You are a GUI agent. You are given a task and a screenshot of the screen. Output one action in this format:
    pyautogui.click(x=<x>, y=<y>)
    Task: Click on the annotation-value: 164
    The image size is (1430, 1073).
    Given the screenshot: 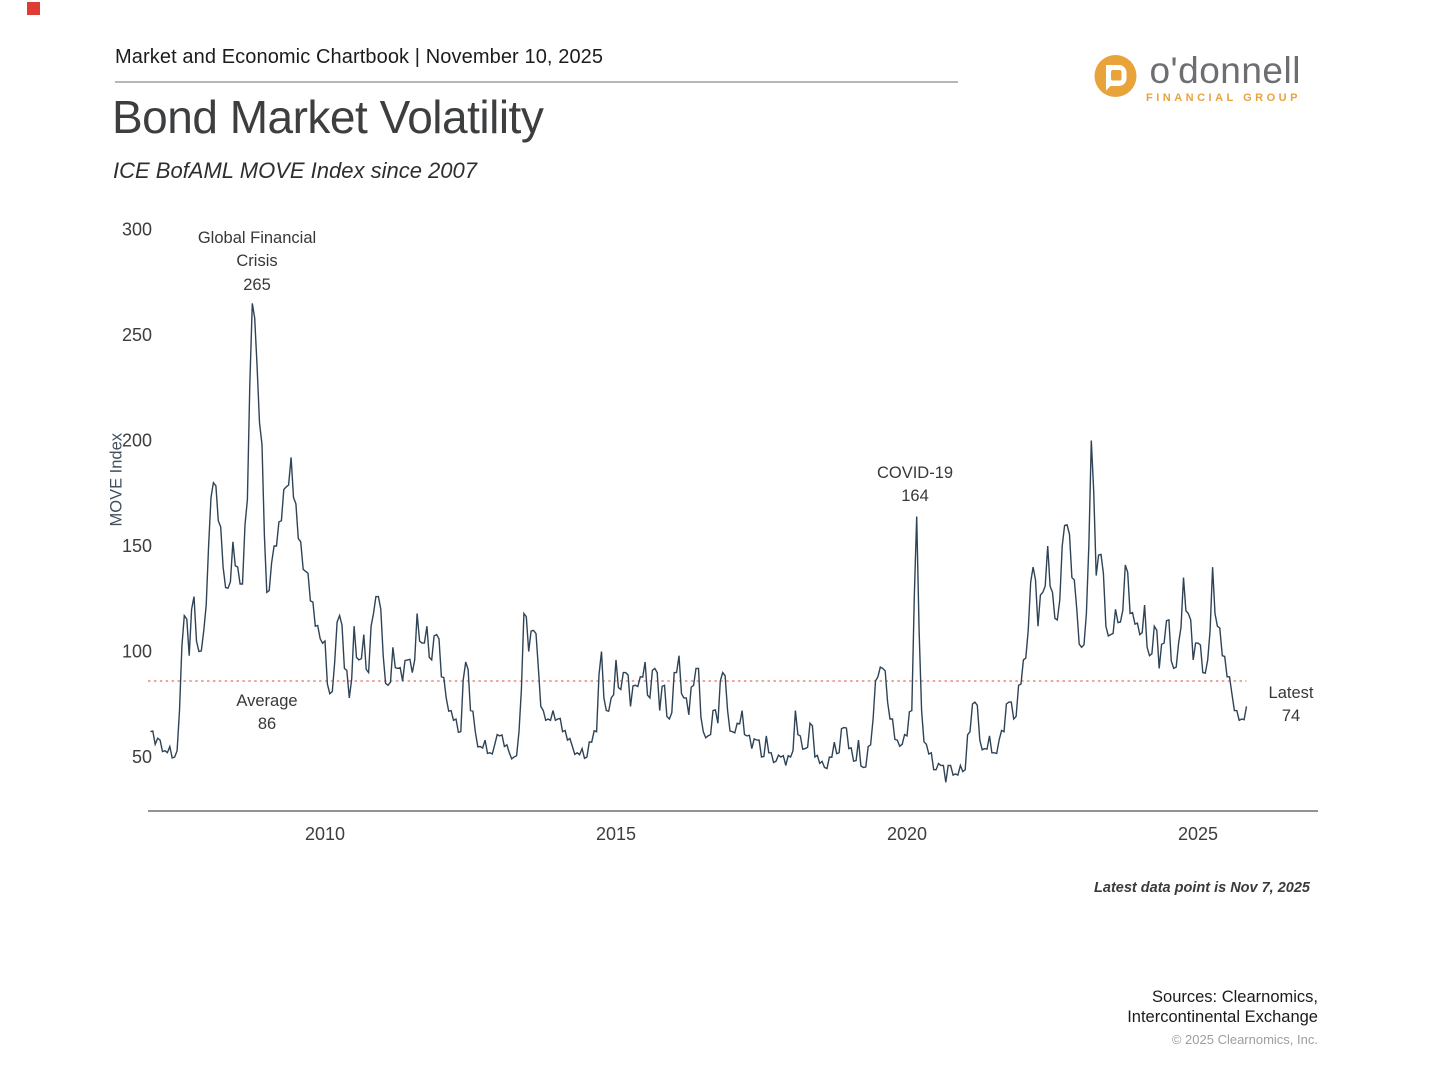 What is the action you would take?
    pyautogui.click(x=915, y=496)
    